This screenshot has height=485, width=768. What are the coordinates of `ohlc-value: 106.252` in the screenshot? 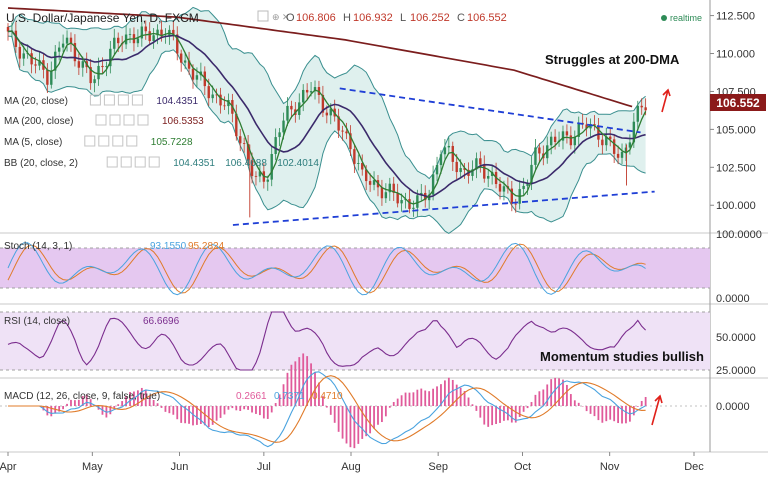 It's located at (430, 18).